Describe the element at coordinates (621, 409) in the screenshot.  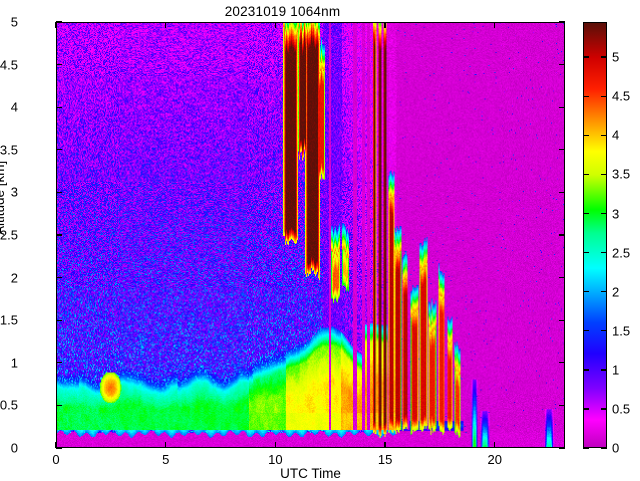
I see `colorbar-tick-label: 0.5` at that location.